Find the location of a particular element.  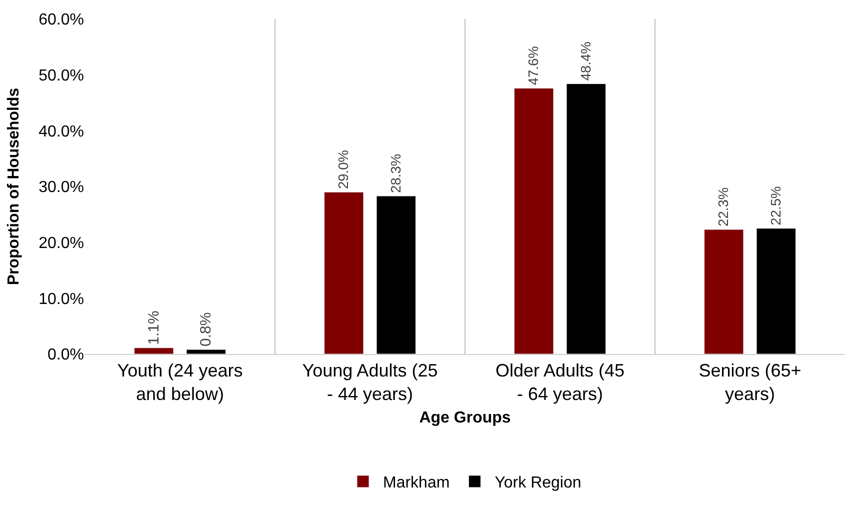

data-label: 28.3% is located at coordinates (395, 173).